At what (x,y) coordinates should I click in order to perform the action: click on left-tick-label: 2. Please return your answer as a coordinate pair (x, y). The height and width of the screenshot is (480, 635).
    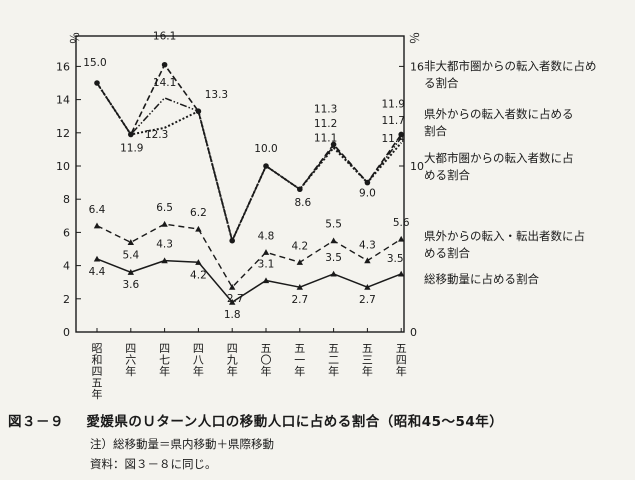
    Looking at the image, I should click on (66, 299).